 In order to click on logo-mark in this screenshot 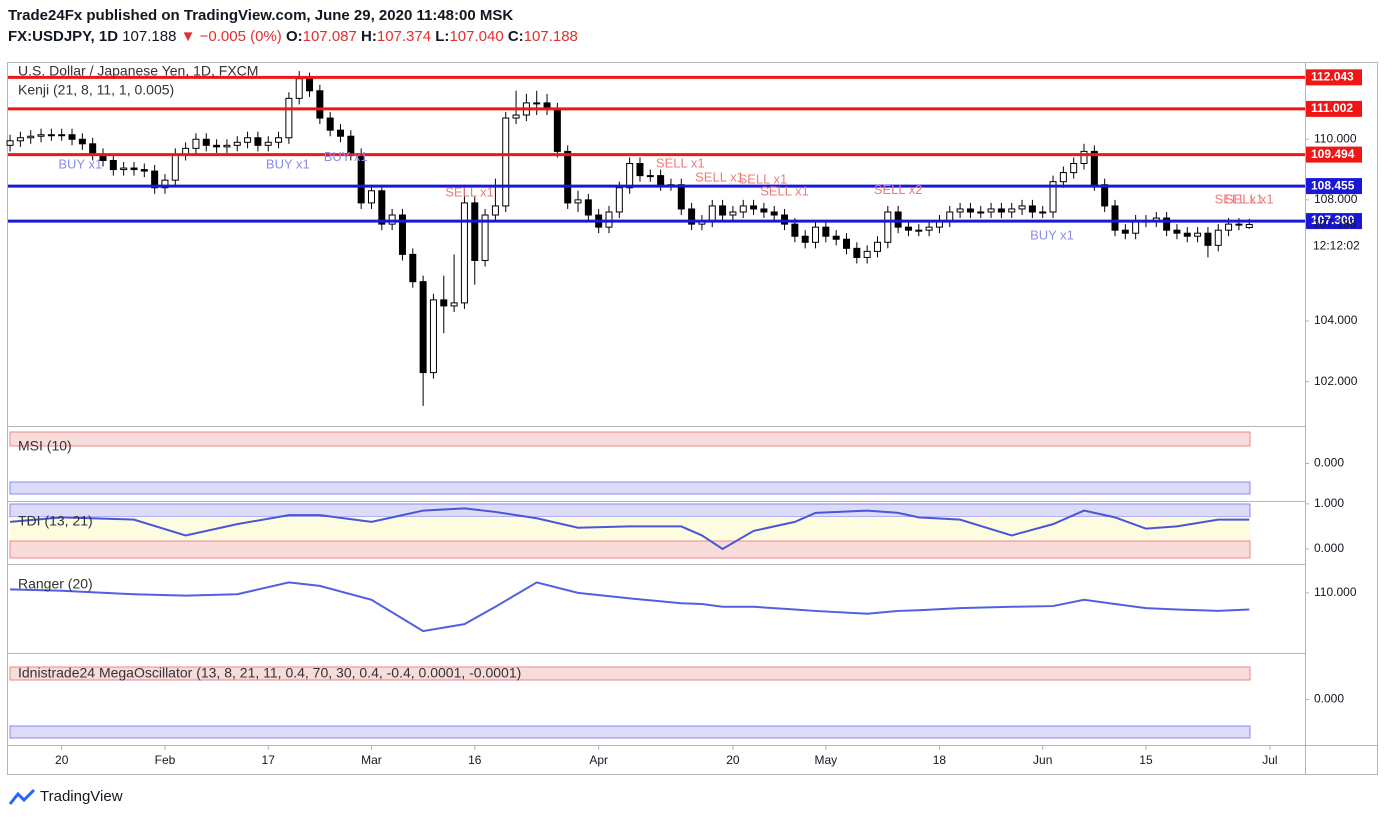, I will do `click(22, 796)`.